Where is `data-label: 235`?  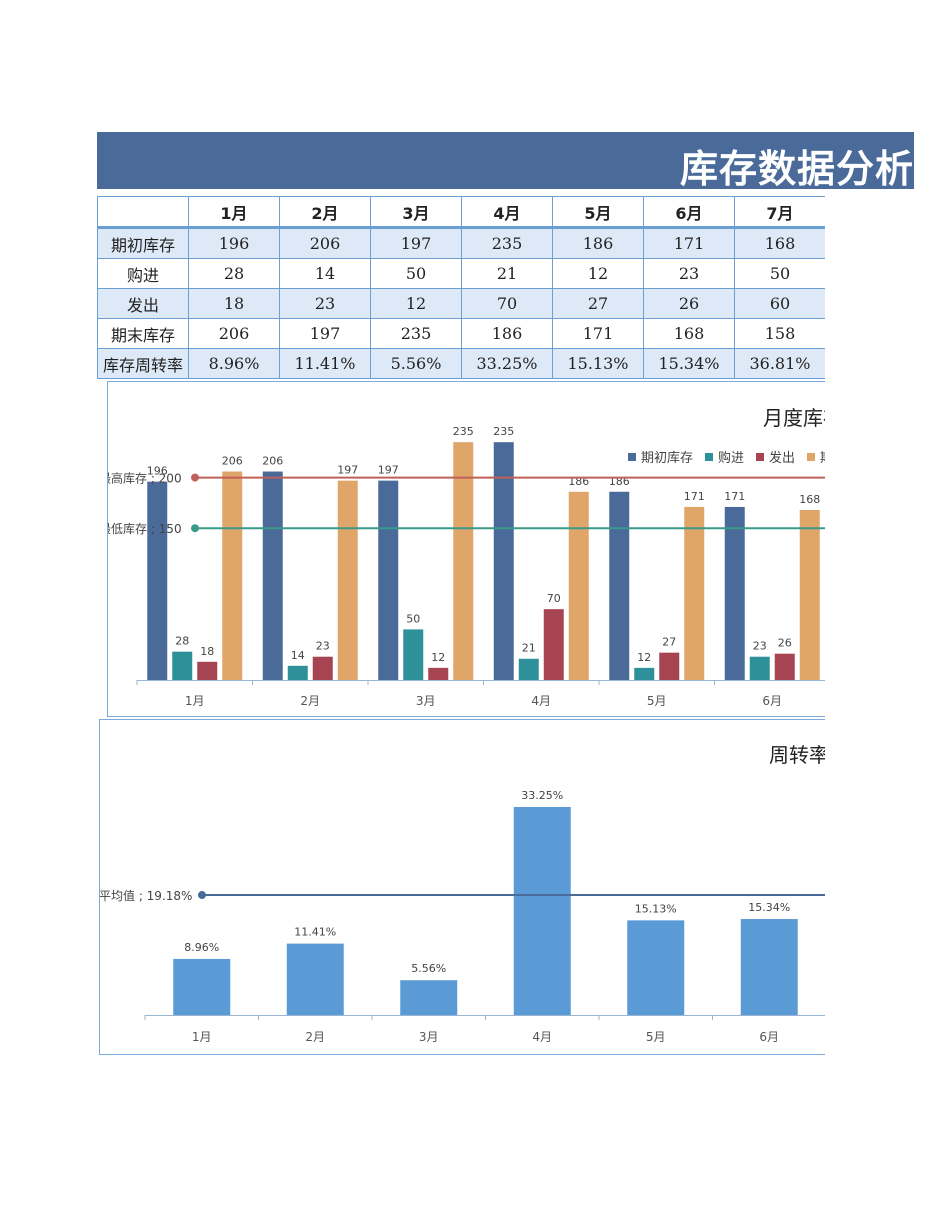 data-label: 235 is located at coordinates (503, 431).